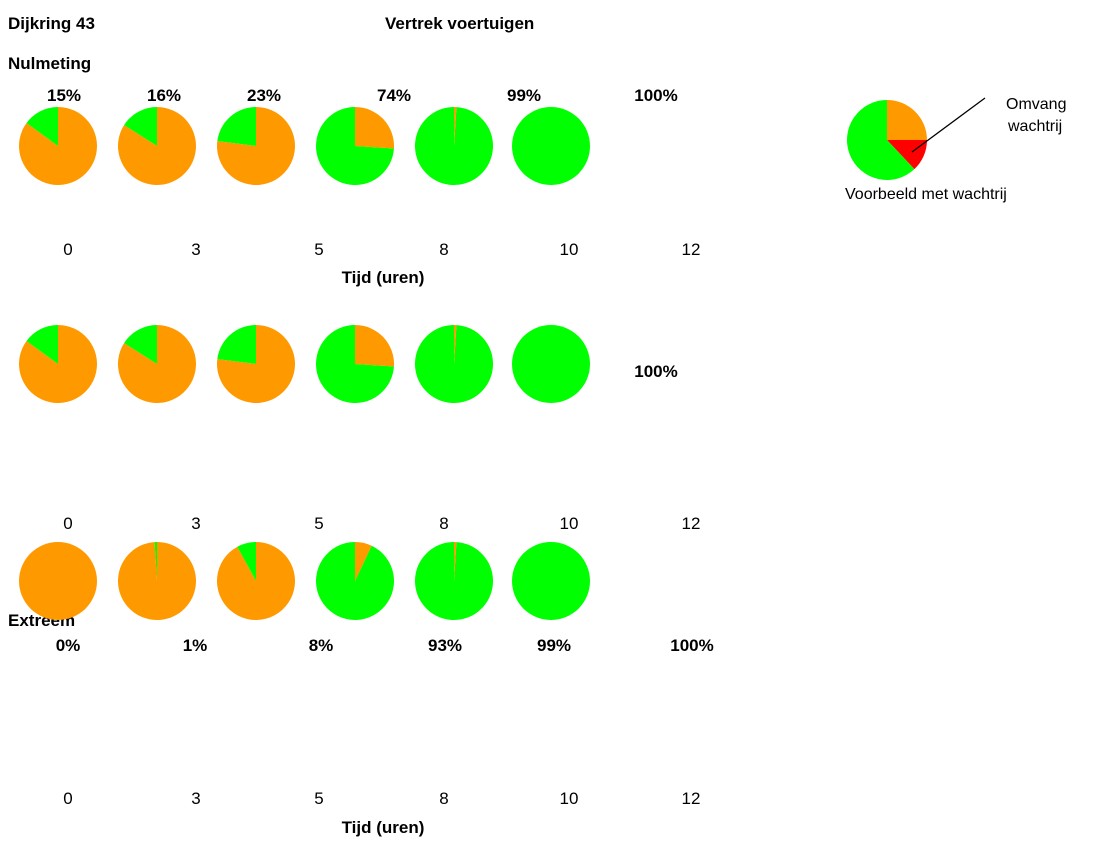 This screenshot has height=845, width=1101. What do you see at coordinates (445, 645) in the screenshot?
I see `pct-label: 93%` at bounding box center [445, 645].